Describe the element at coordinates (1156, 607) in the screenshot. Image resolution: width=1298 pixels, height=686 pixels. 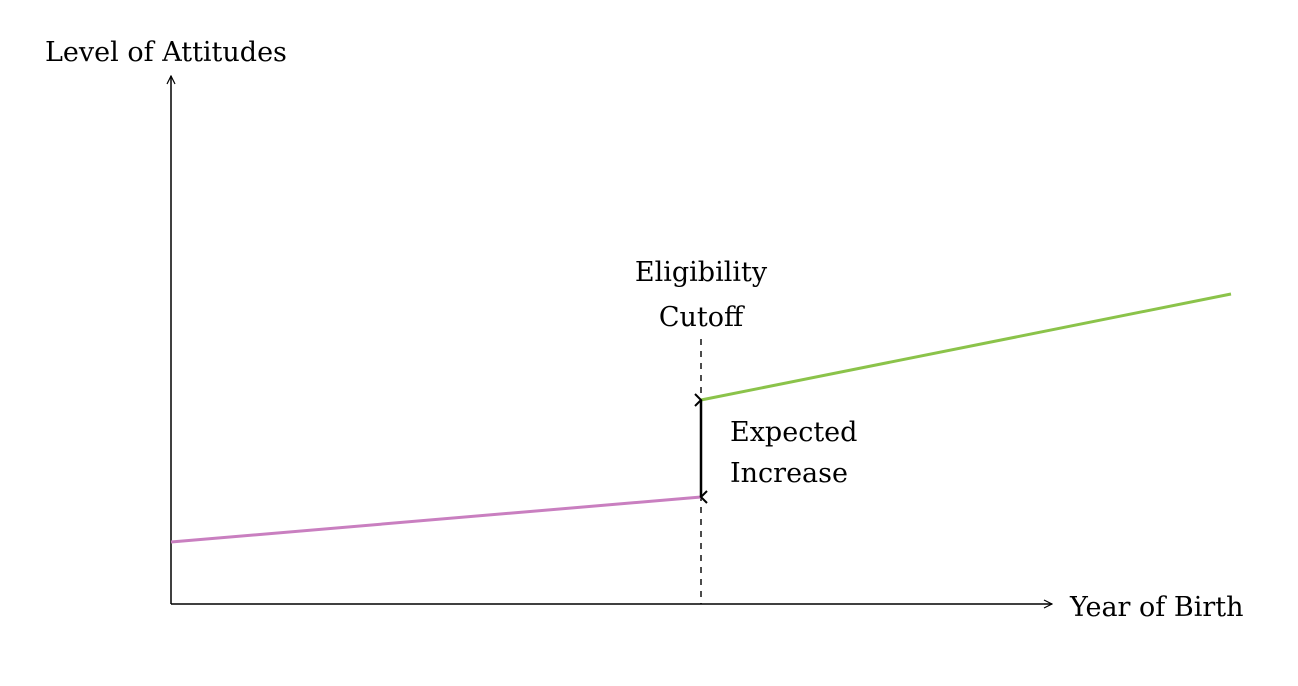
I see `x-axis-label: Year of Birth` at that location.